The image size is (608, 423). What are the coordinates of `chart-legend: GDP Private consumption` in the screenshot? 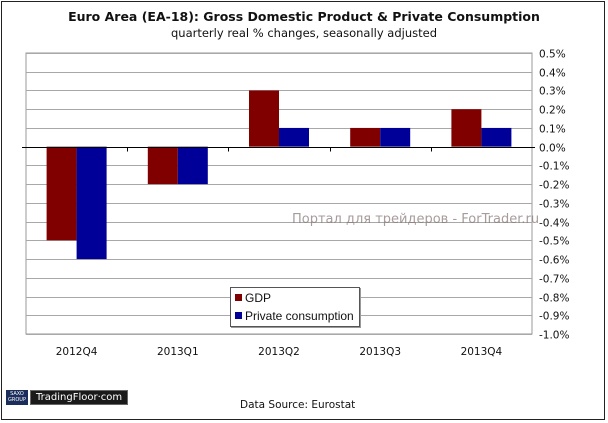 It's located at (295, 307).